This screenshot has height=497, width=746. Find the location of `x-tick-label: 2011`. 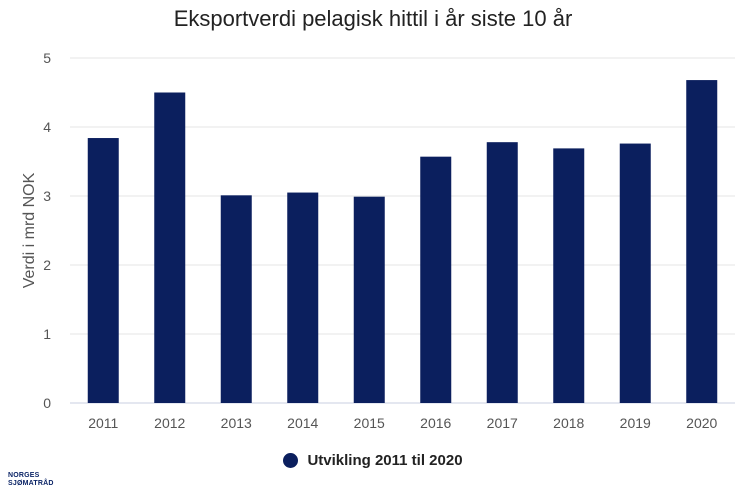

x-tick-label: 2011 is located at coordinates (103, 423).